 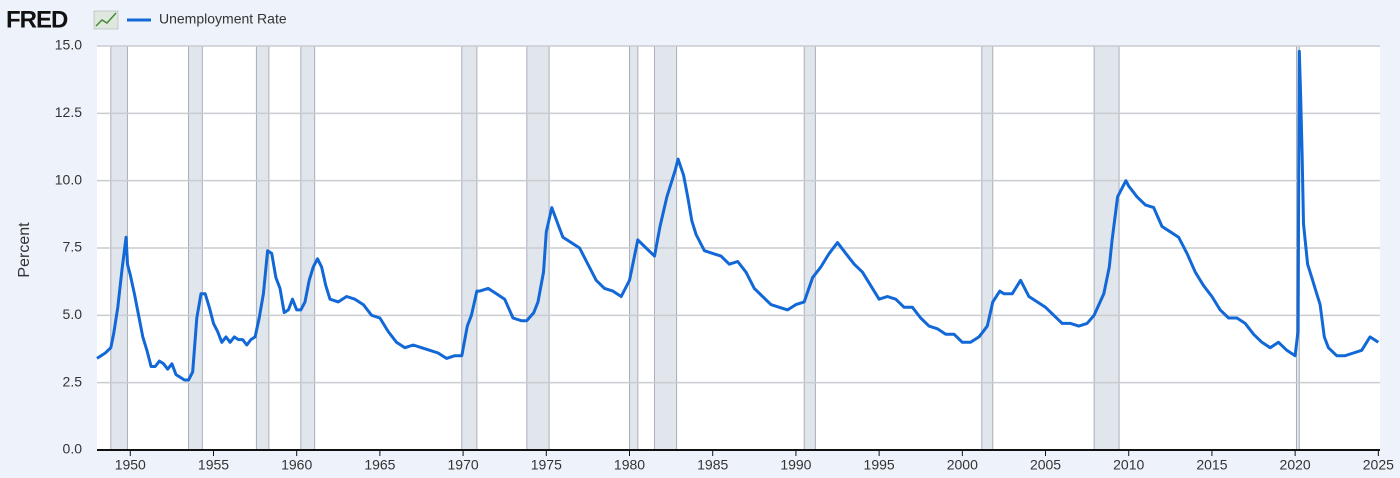 What do you see at coordinates (629, 465) in the screenshot?
I see `x-tick-label: 1980` at bounding box center [629, 465].